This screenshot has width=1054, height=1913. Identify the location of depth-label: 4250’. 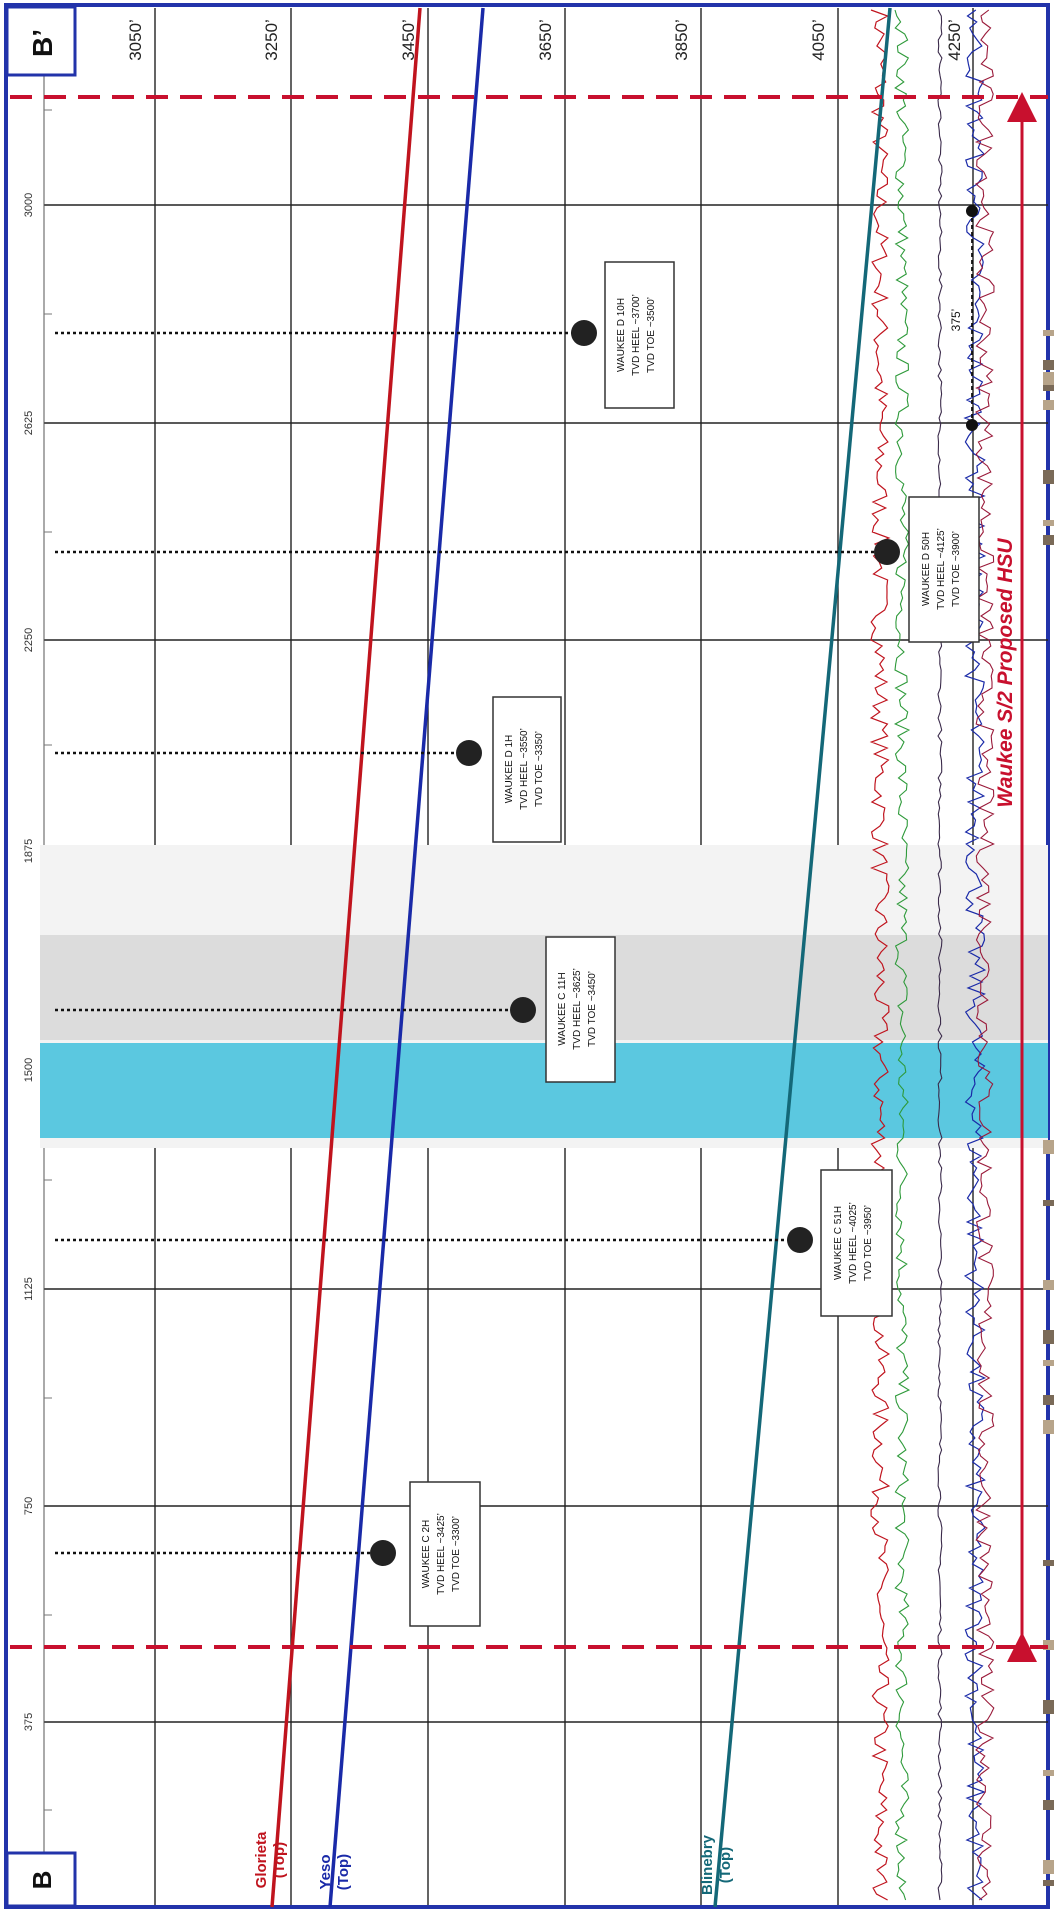
(954, 40).